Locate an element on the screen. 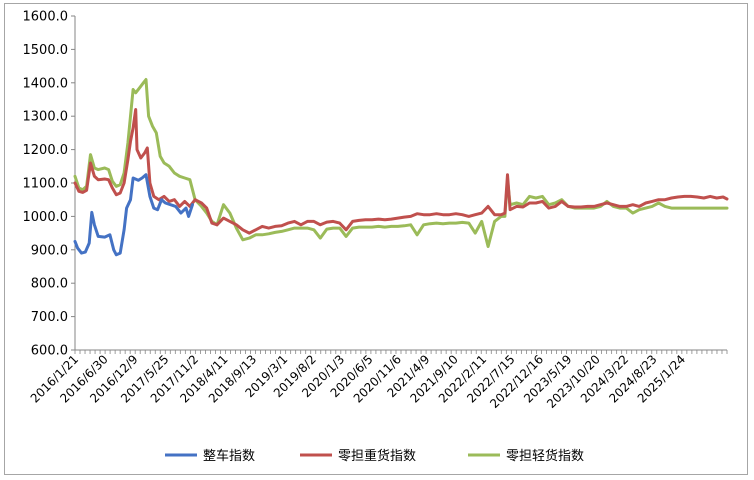  y-tick-label: 1100.0 is located at coordinates (46, 184).